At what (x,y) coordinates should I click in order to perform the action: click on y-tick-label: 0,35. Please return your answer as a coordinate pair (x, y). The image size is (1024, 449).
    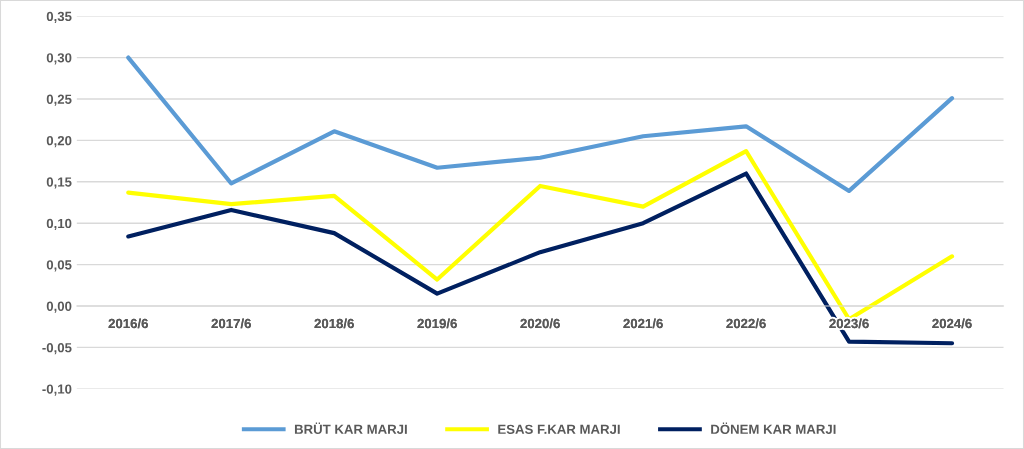
    Looking at the image, I should click on (59, 17).